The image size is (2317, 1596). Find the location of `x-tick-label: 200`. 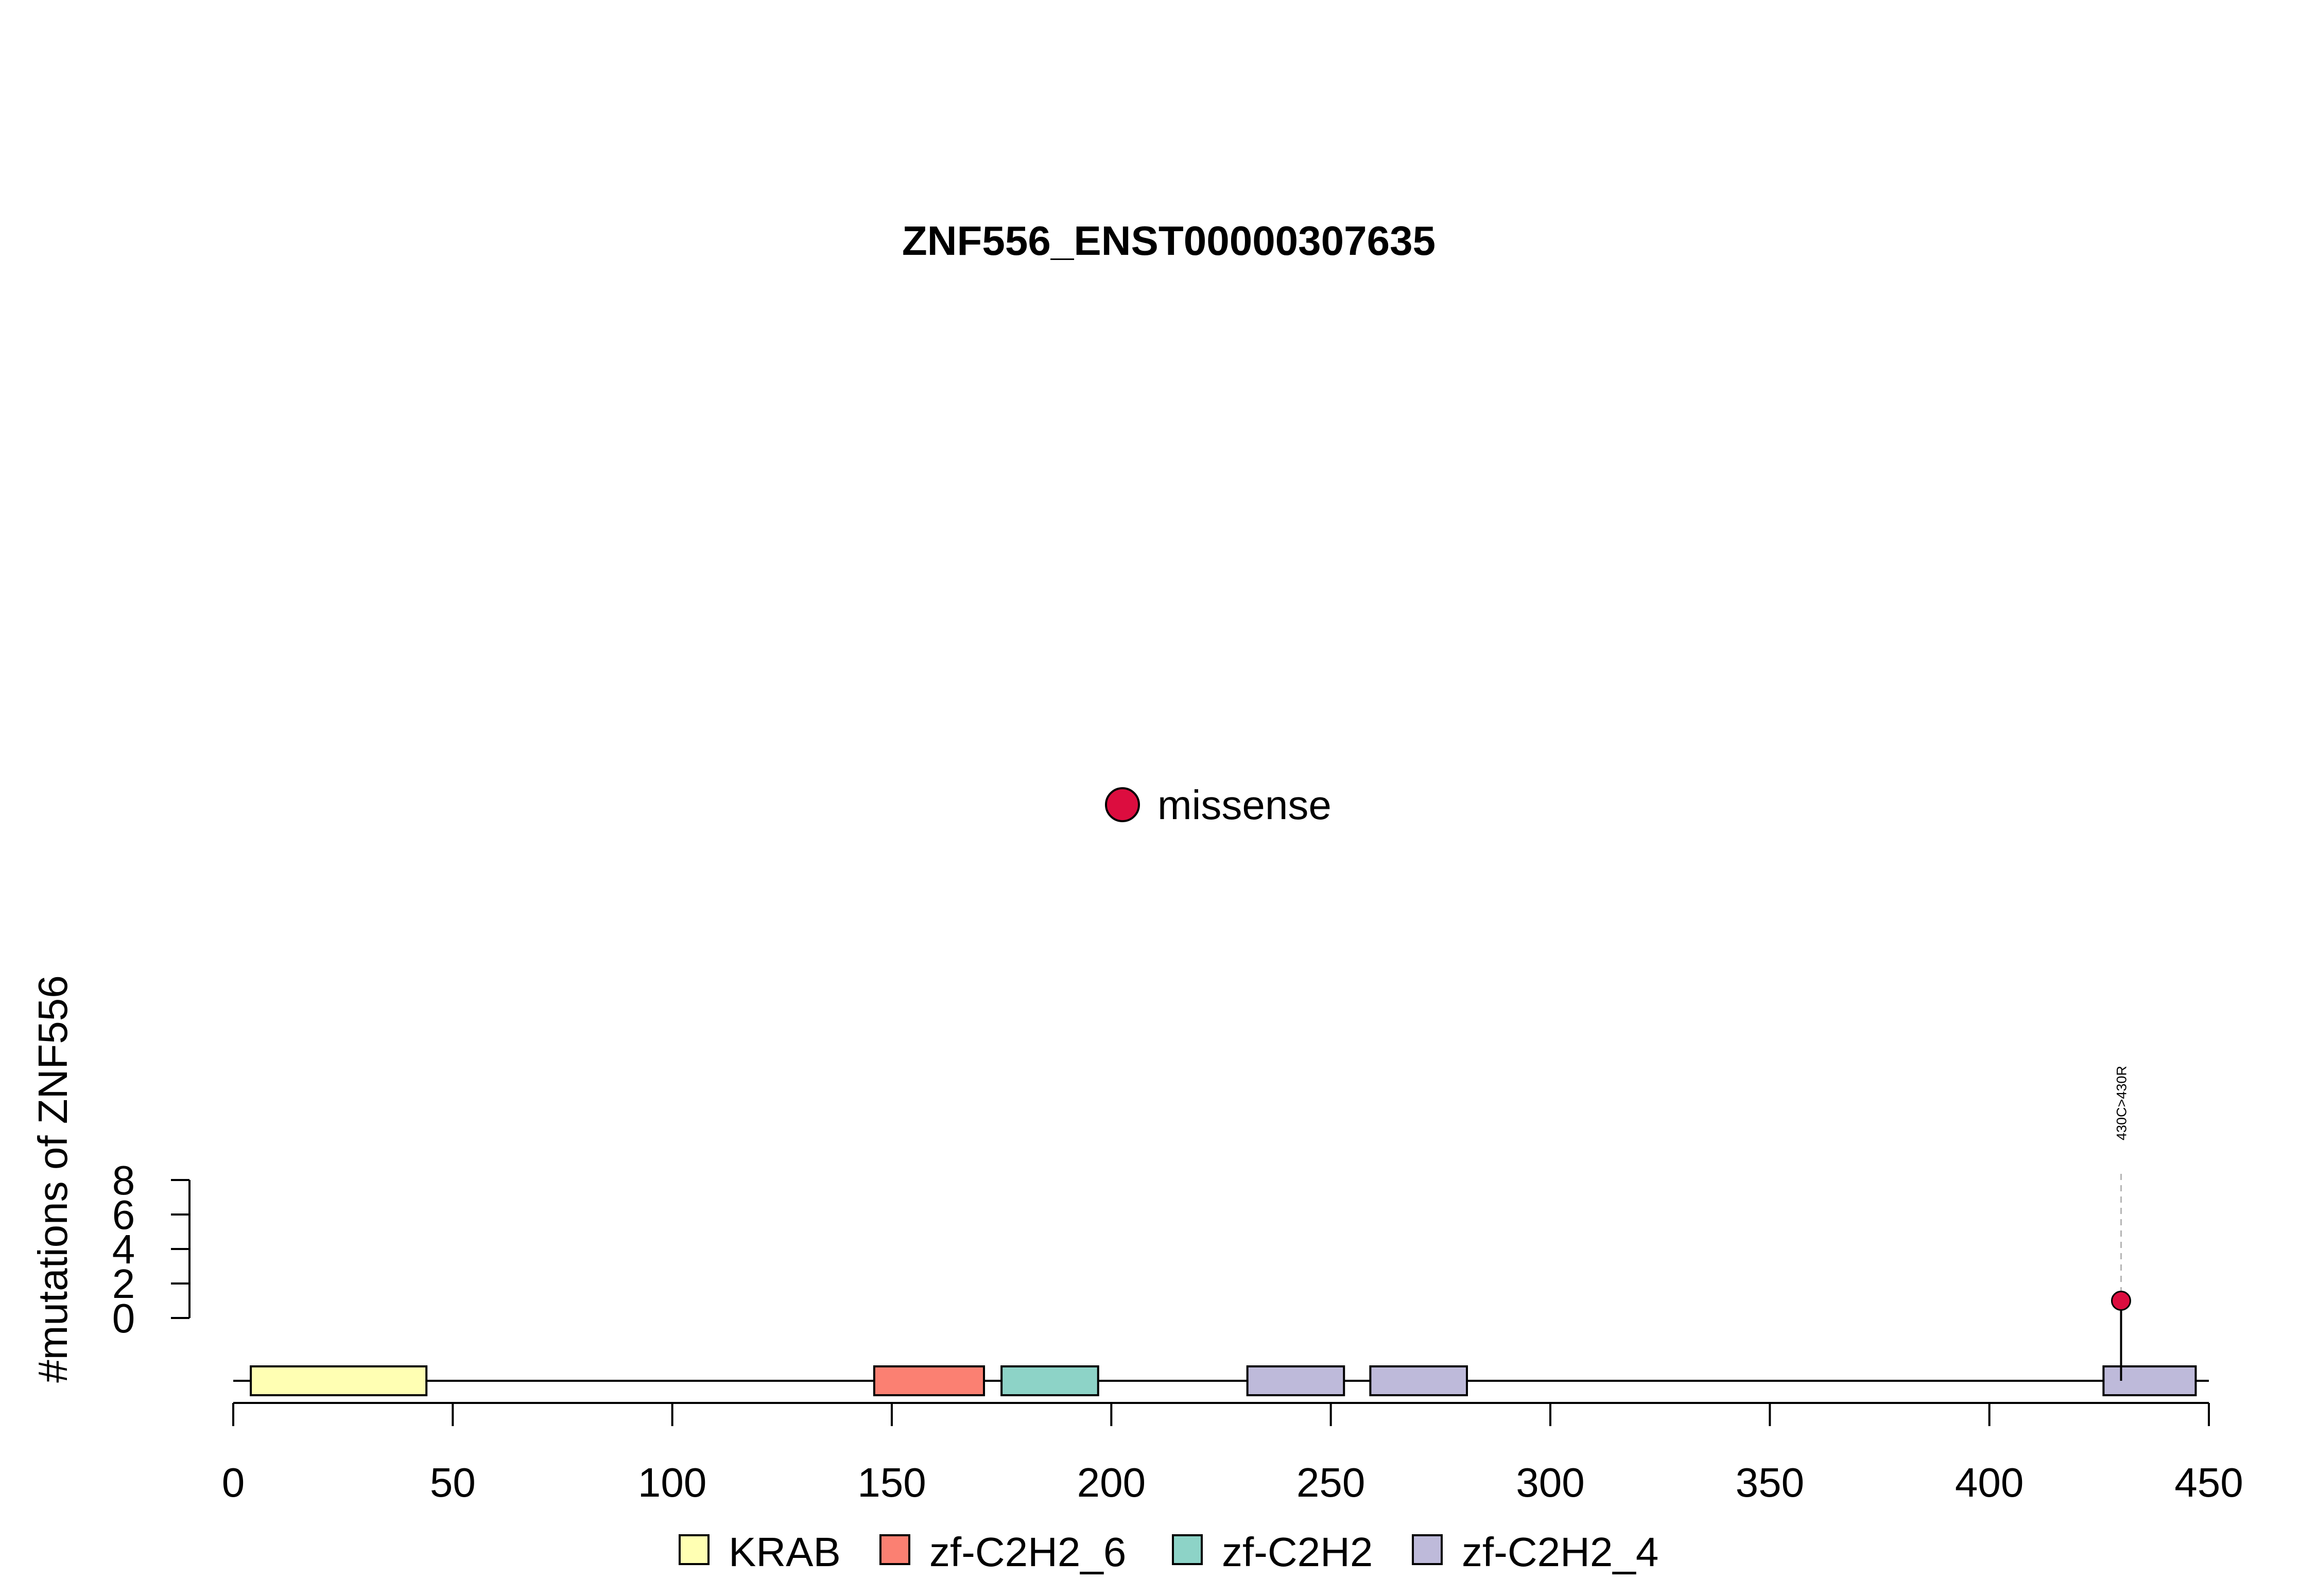

x-tick-label: 200 is located at coordinates (1111, 1482).